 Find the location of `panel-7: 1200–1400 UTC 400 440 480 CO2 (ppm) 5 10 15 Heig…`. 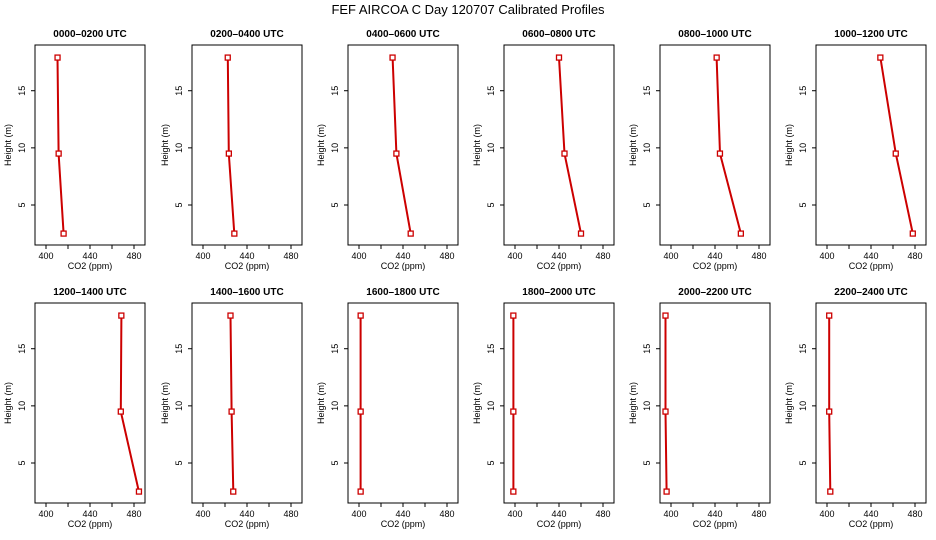

panel-7: 1200–1400 UTC 400 440 480 CO2 (ppm) 5 10 15 Heig… is located at coordinates (74, 408).